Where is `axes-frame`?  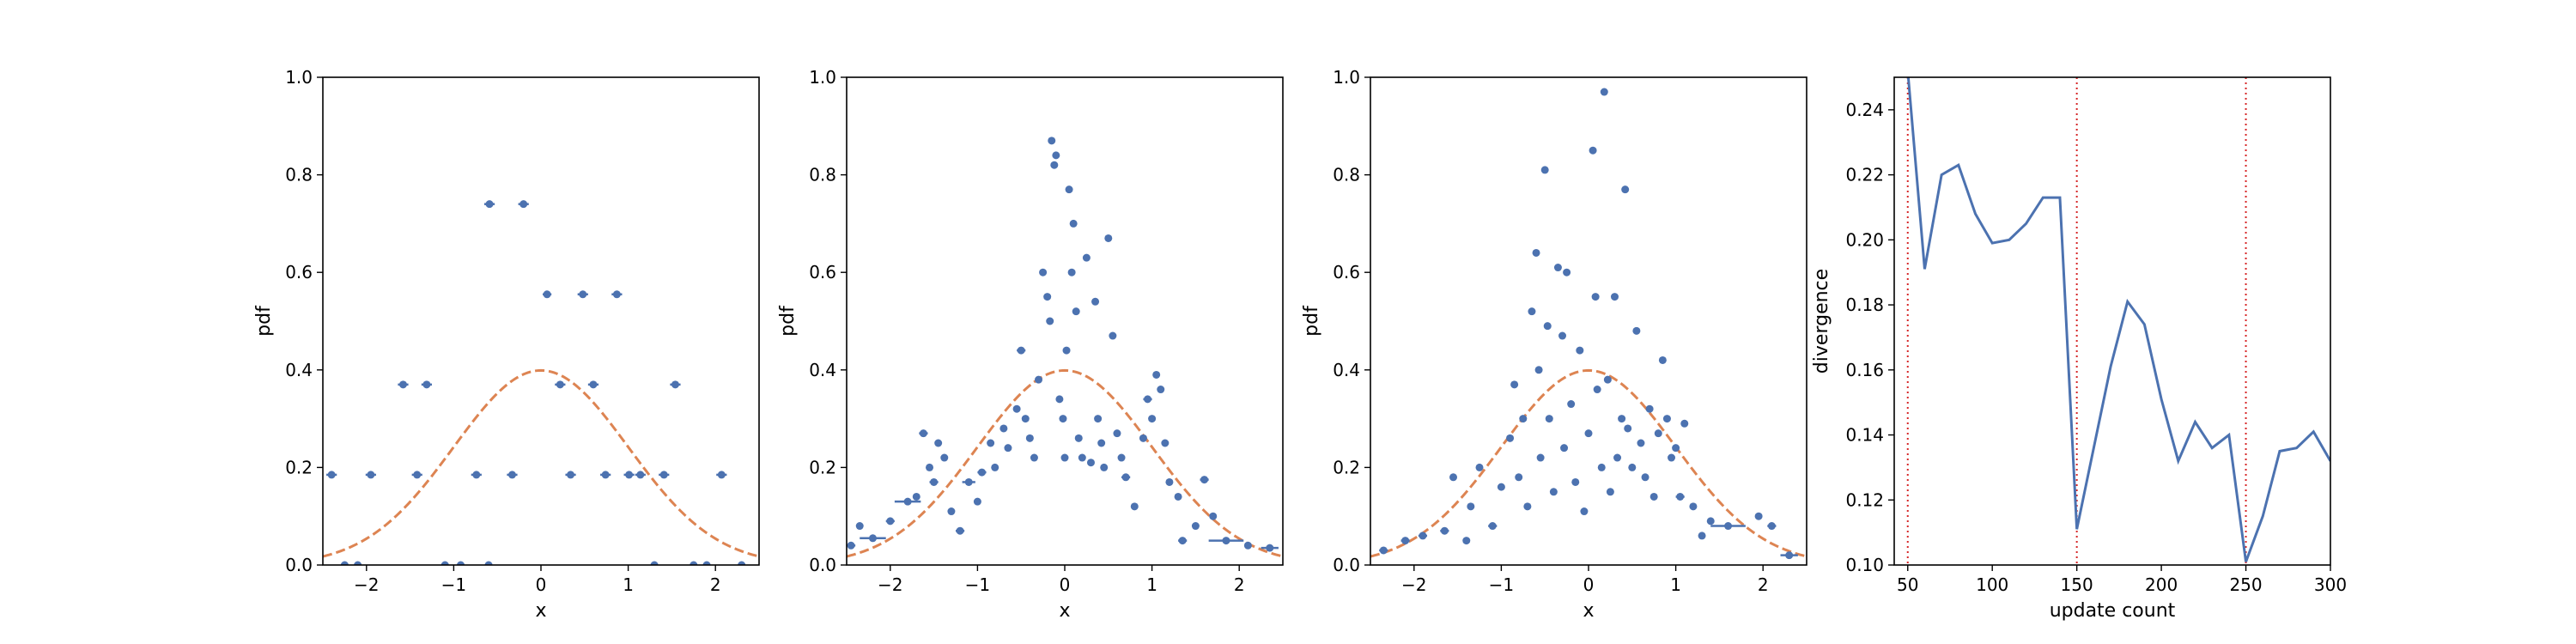 axes-frame is located at coordinates (541, 321).